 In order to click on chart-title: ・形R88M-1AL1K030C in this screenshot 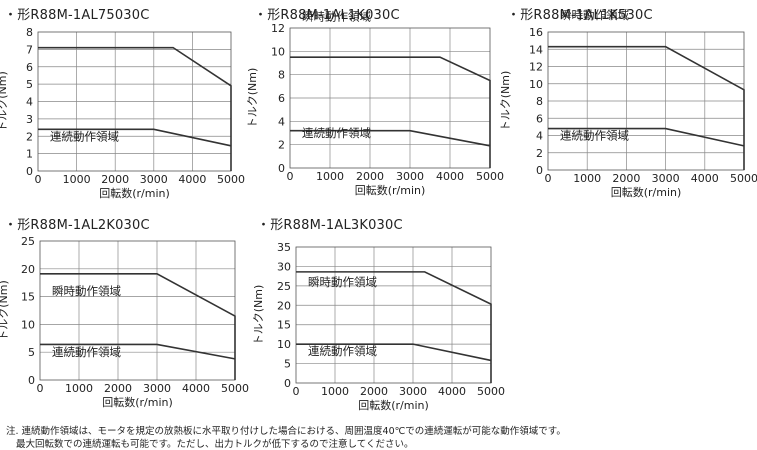, I will do `click(327, 15)`.